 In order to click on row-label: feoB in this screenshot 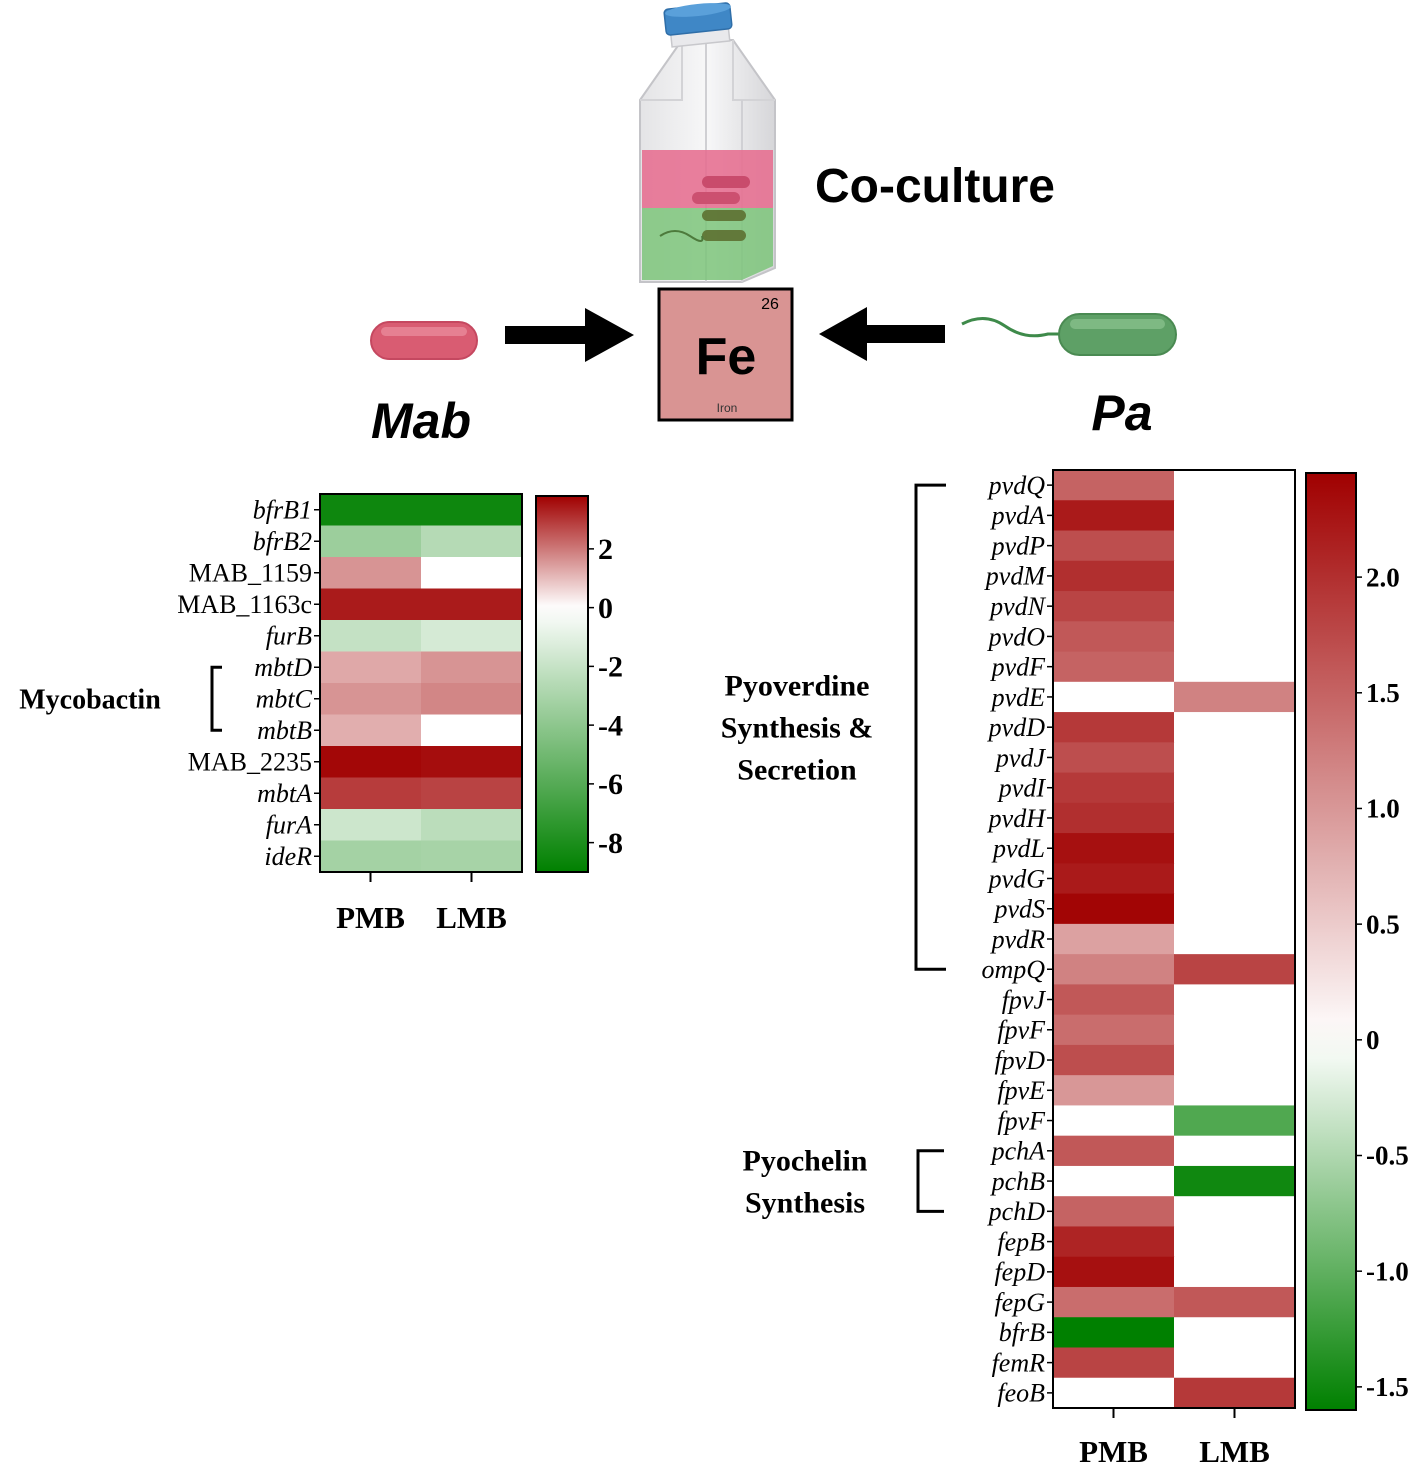, I will do `click(1021, 1393)`.